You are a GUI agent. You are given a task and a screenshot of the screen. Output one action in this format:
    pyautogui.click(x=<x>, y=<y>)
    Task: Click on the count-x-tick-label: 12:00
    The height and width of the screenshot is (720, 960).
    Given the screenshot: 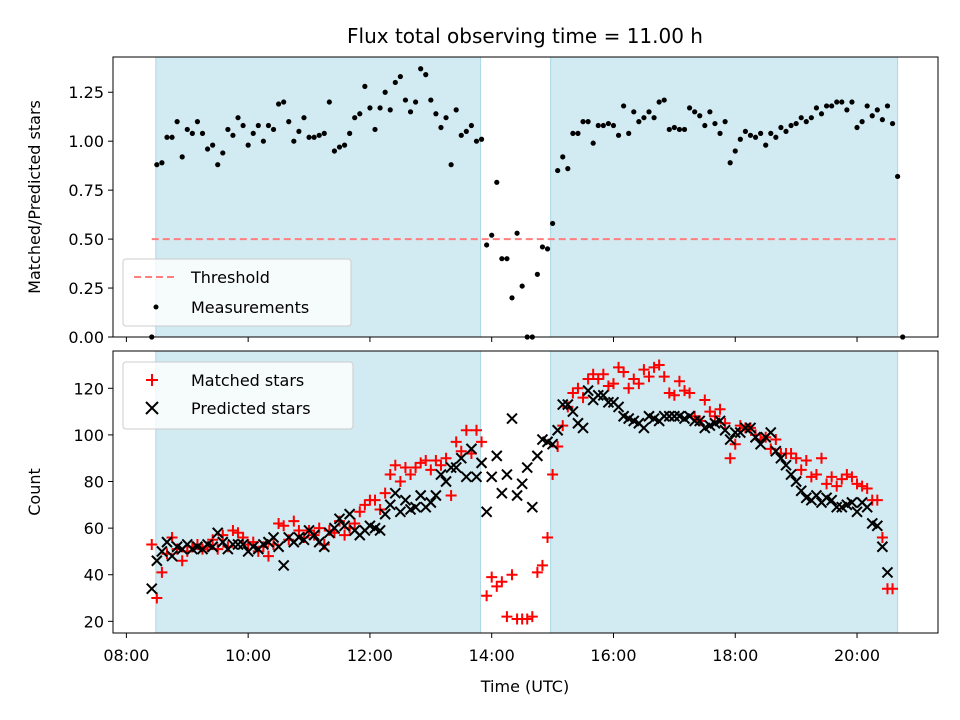 What is the action you would take?
    pyautogui.click(x=370, y=655)
    